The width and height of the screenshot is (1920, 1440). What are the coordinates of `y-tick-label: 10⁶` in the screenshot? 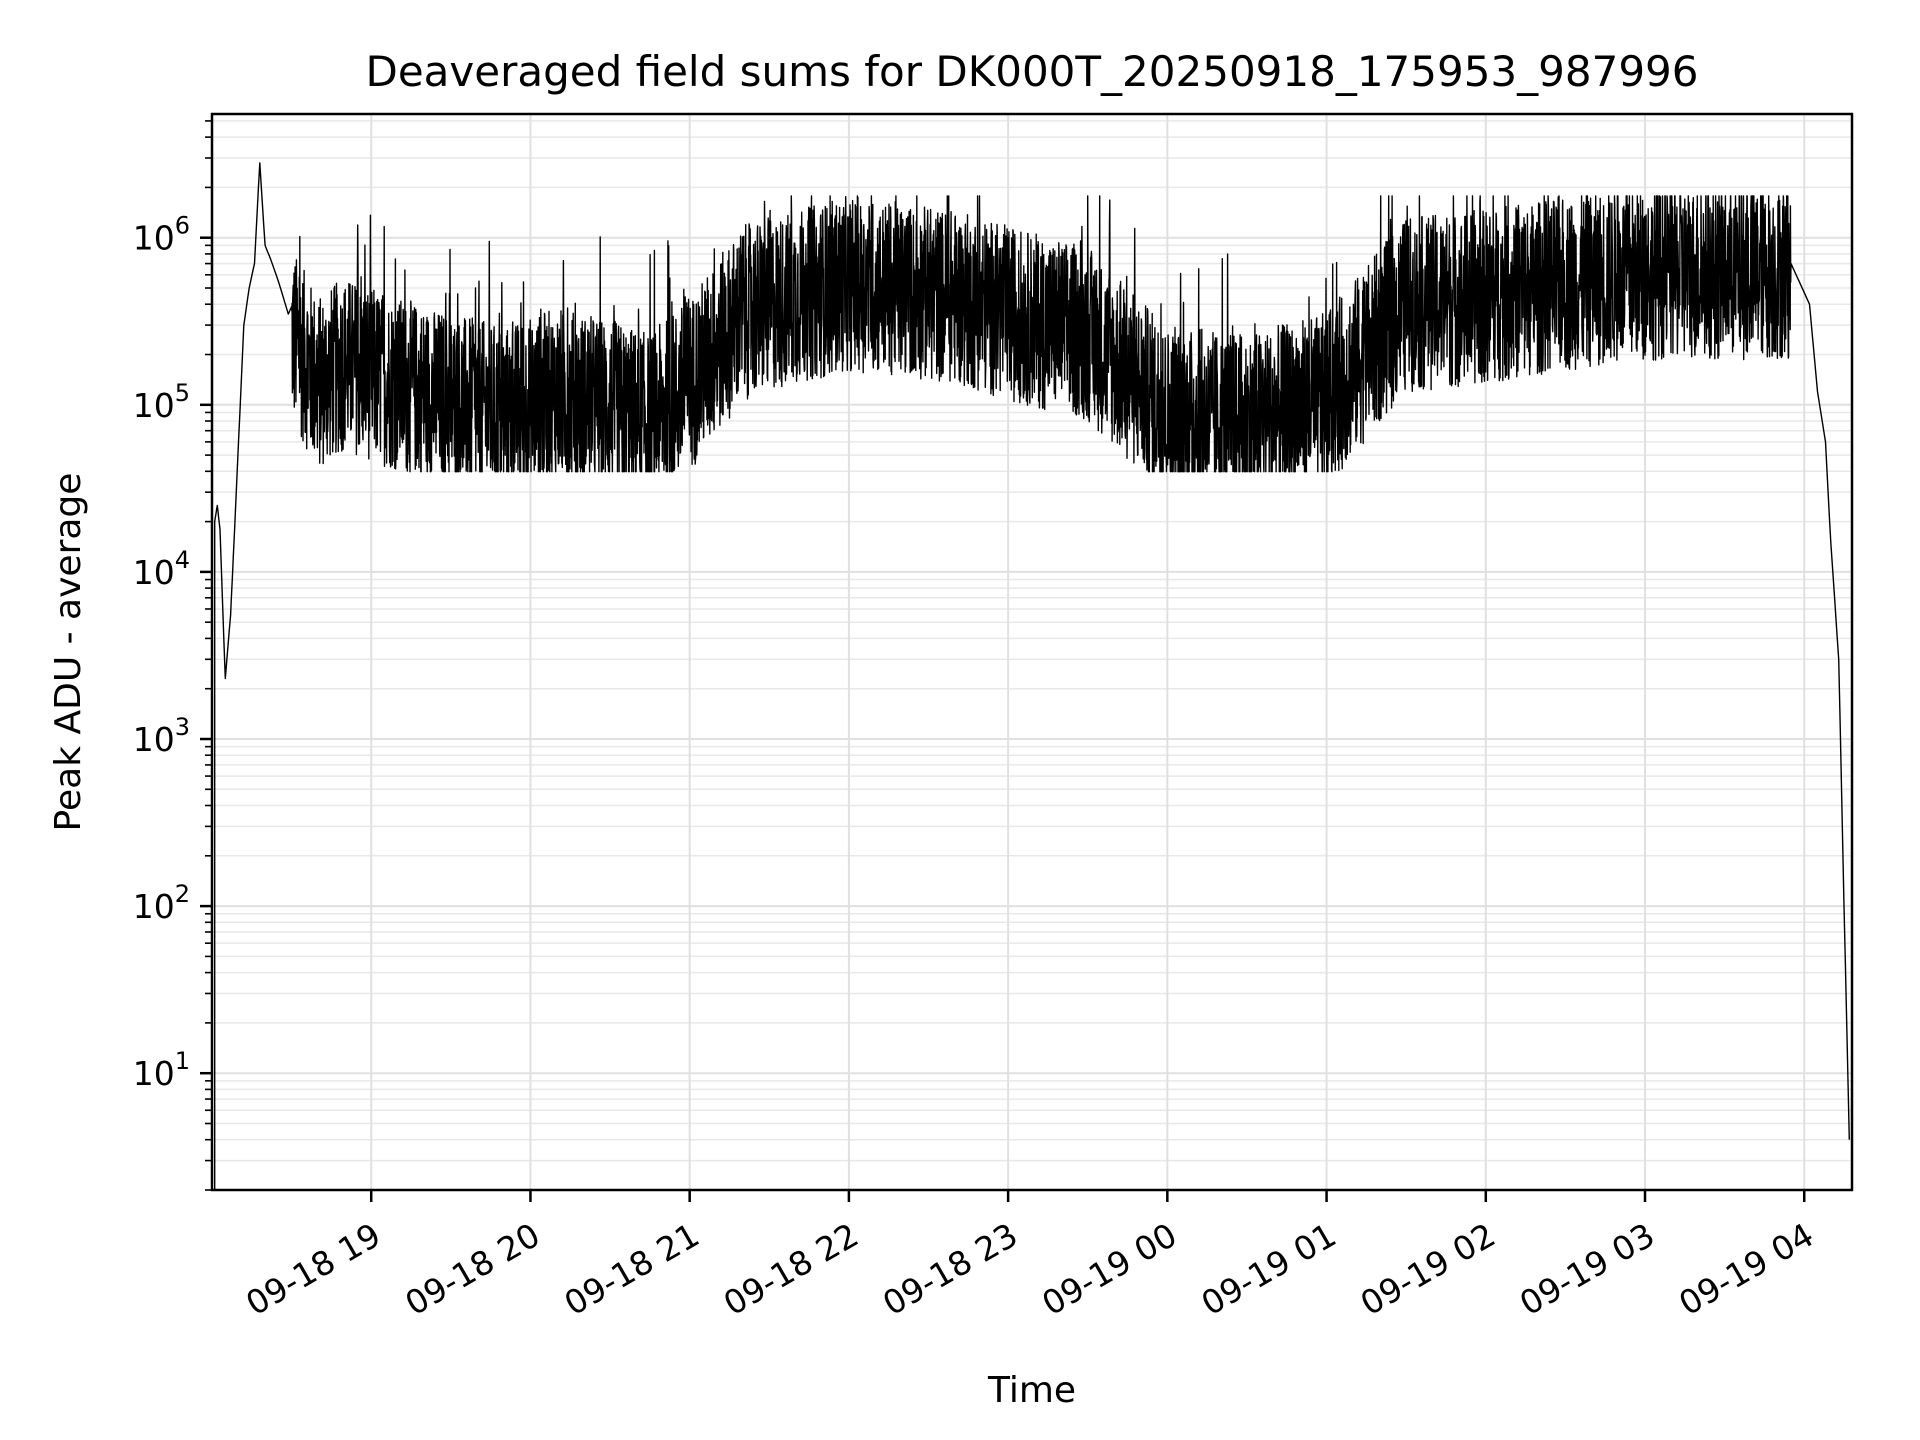 It's located at (161, 235).